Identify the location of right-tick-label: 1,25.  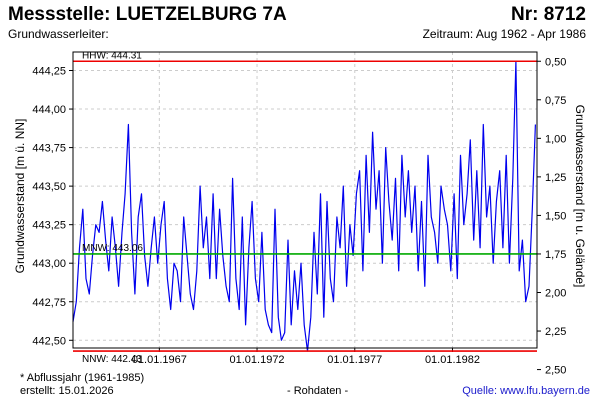
(555, 178).